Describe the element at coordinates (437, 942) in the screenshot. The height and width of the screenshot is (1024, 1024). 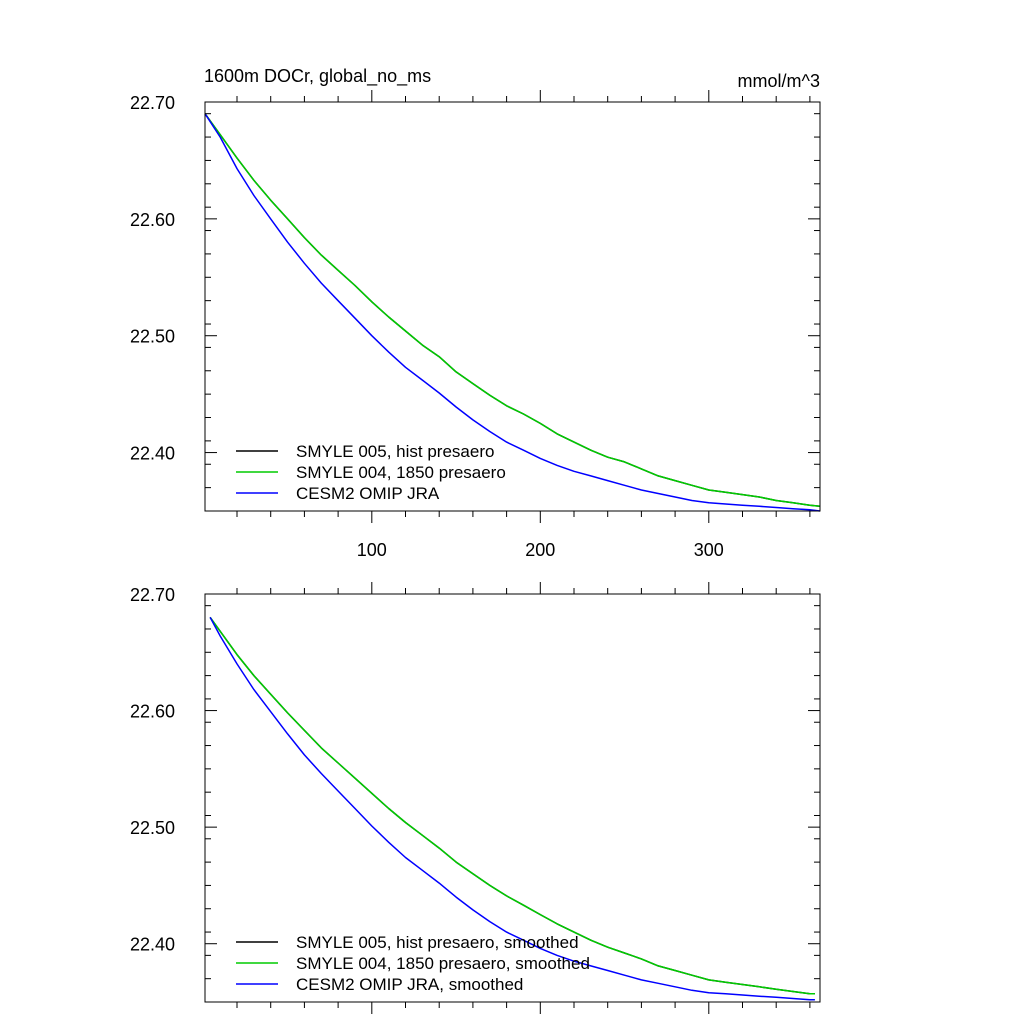
I see `bottom-legend-label-0: SMYLE 005, hist presaero, smoothed` at that location.